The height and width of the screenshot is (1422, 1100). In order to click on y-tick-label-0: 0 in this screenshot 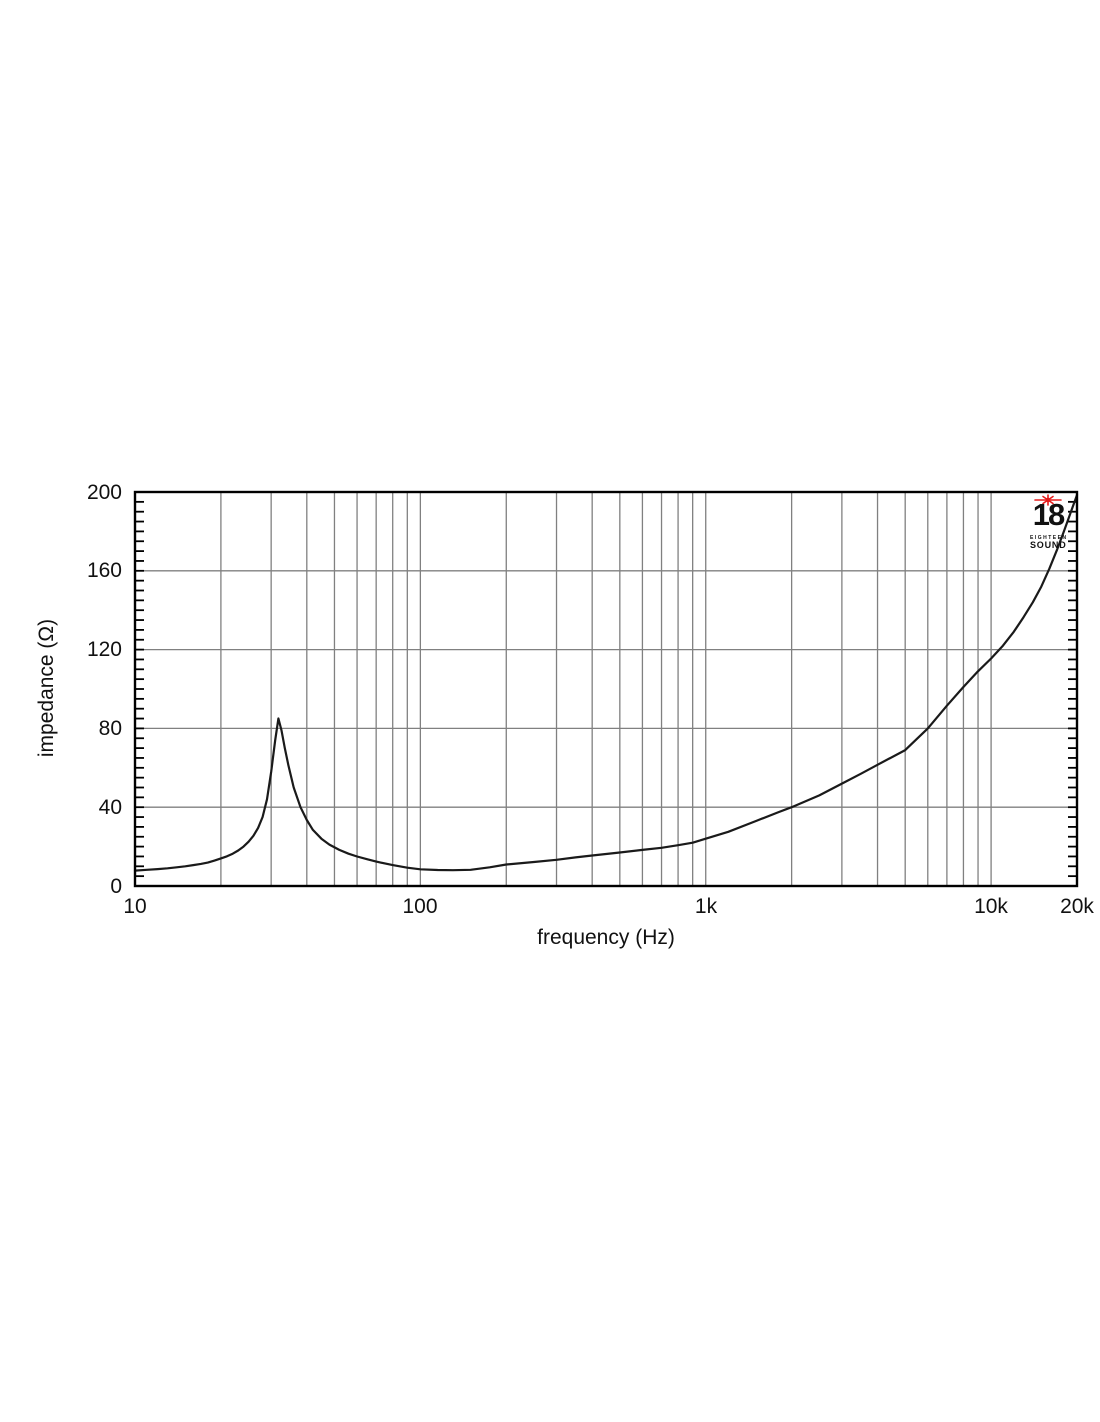, I will do `click(116, 886)`.